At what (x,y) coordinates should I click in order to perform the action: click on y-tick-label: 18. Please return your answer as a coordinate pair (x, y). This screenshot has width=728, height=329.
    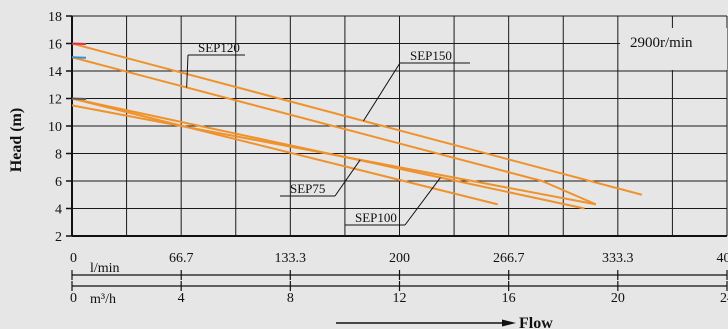
    Looking at the image, I should click on (55, 17).